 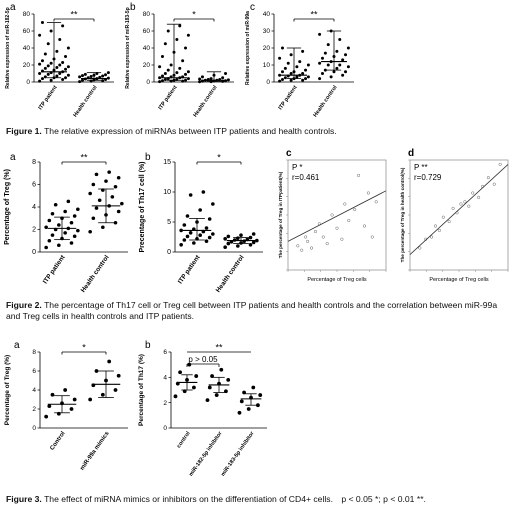 What do you see at coordinates (13, 7) in the screenshot?
I see `fig1a-letter: a` at bounding box center [13, 7].